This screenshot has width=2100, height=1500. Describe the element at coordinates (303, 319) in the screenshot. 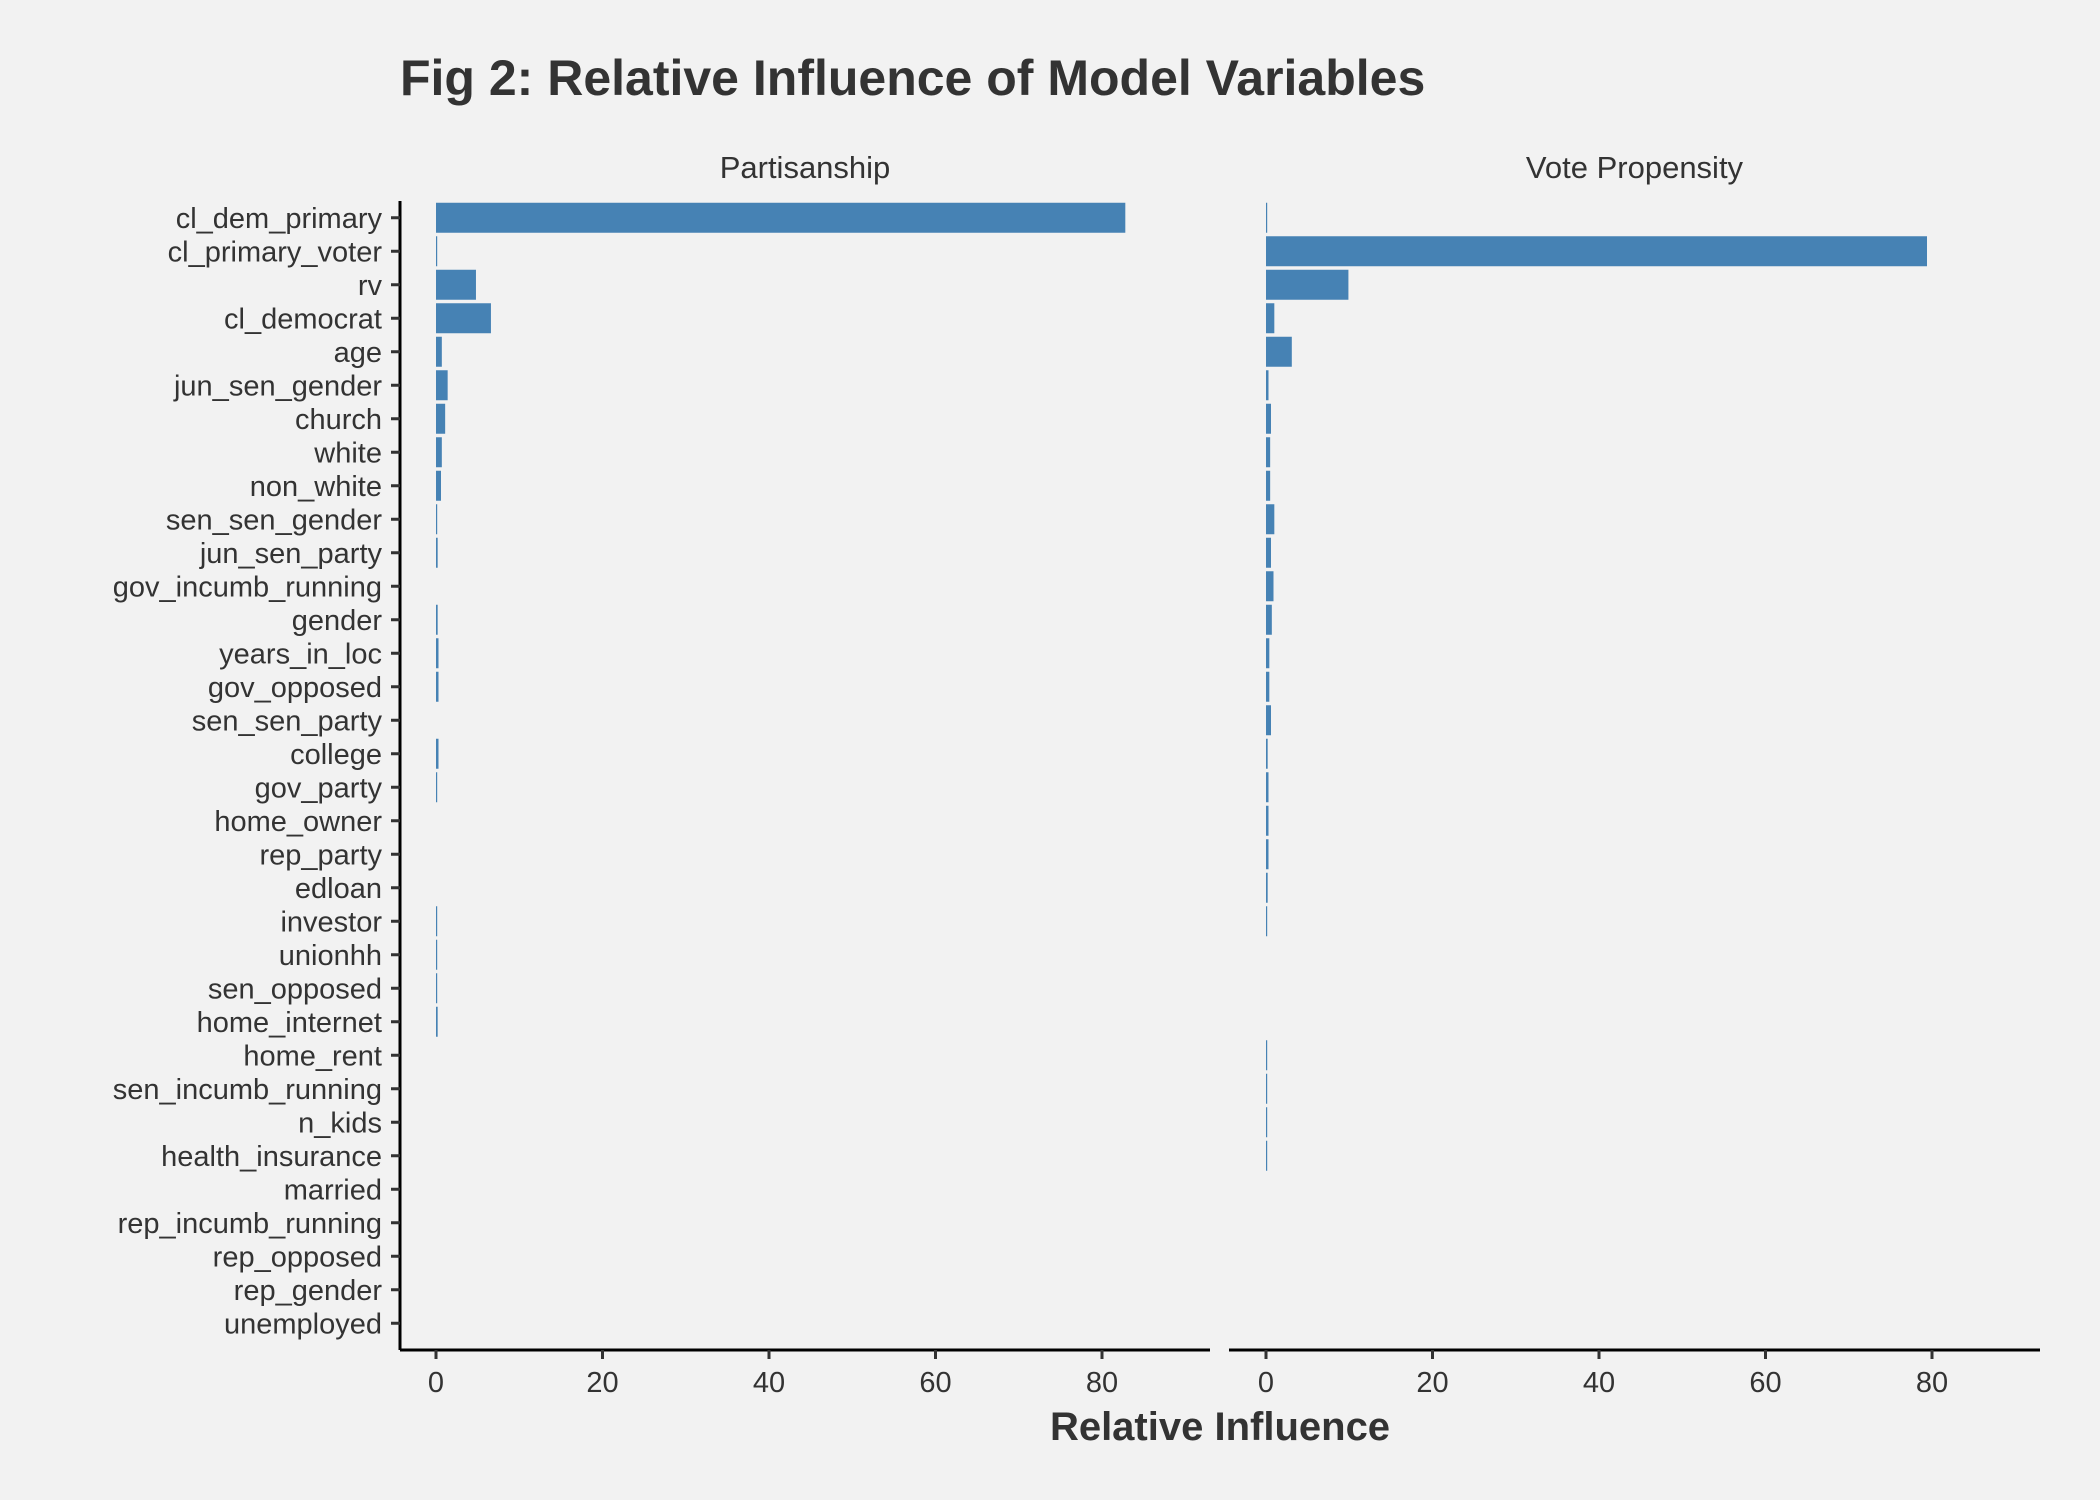

I see `y-tick-label-cl-democrat: cl_democrat` at that location.